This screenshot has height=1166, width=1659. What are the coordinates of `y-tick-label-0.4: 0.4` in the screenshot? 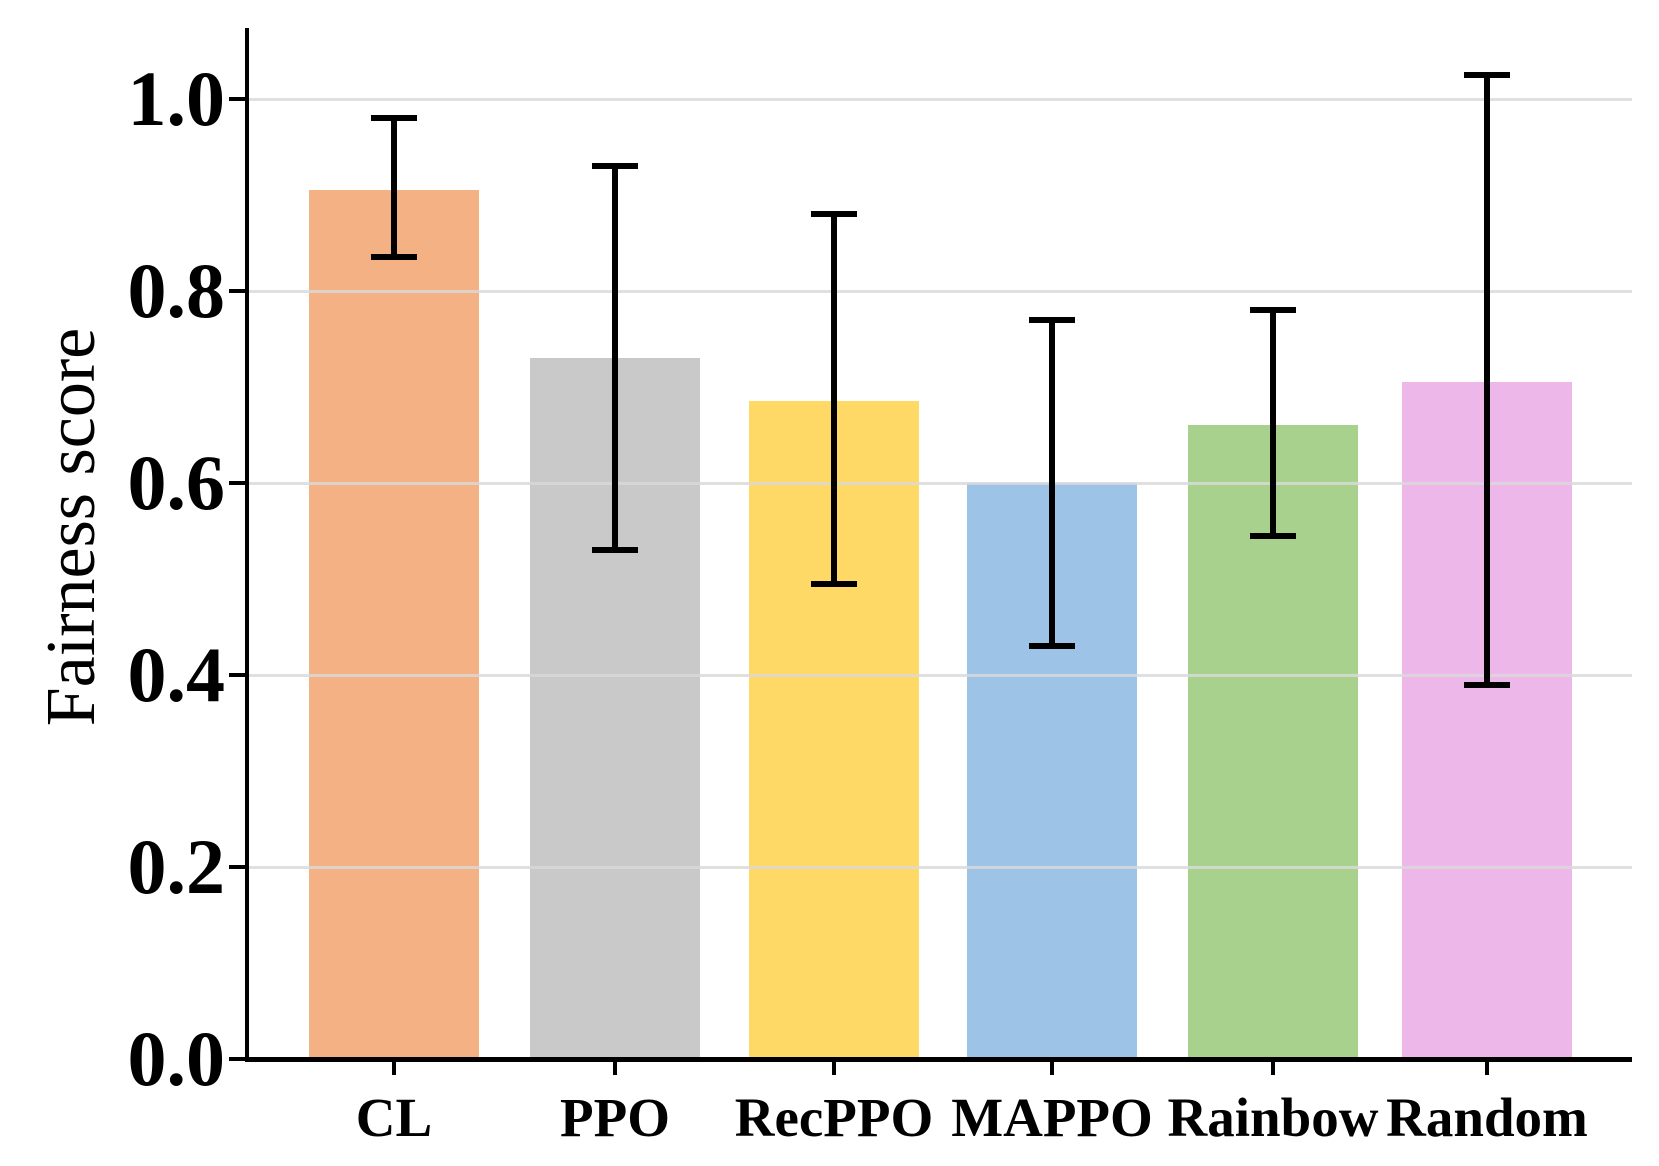 It's located at (176, 674).